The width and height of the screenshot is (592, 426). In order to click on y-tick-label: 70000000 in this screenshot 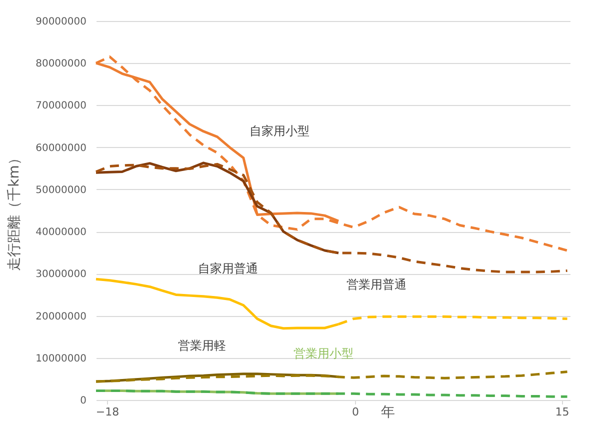, I will do `click(61, 106)`.